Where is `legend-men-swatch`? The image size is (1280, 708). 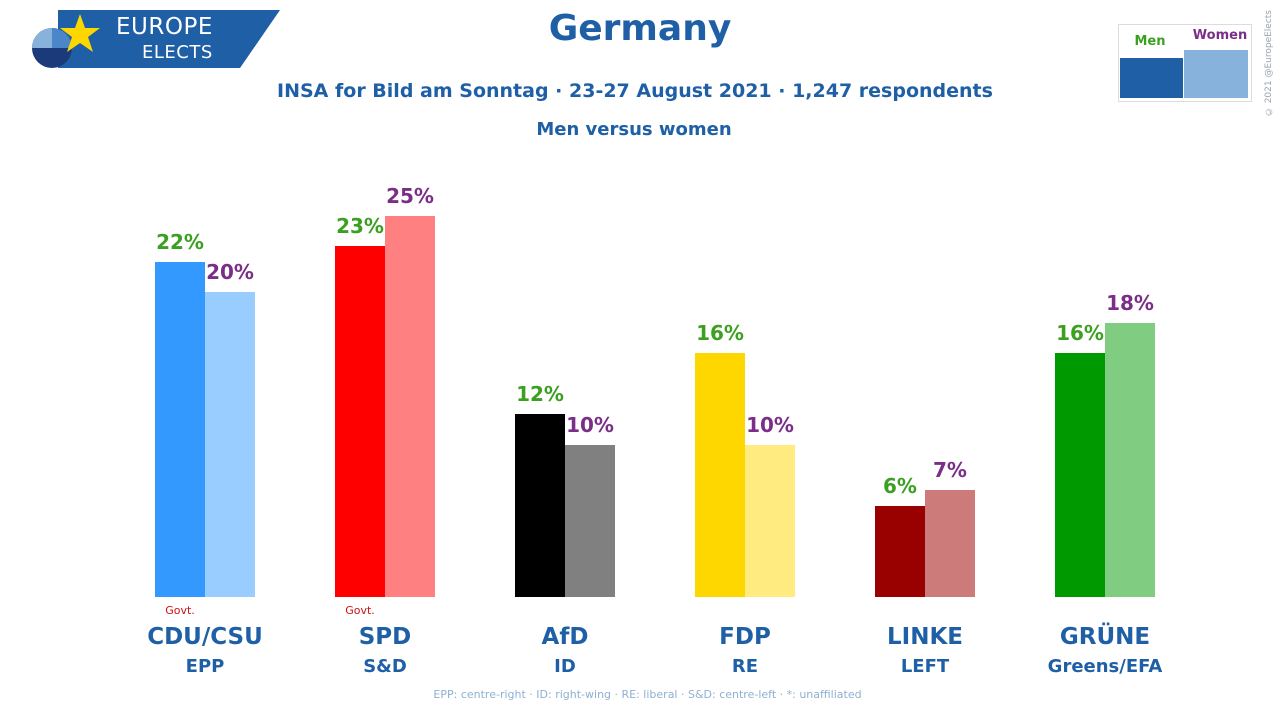
legend-men-swatch is located at coordinates (1151, 78).